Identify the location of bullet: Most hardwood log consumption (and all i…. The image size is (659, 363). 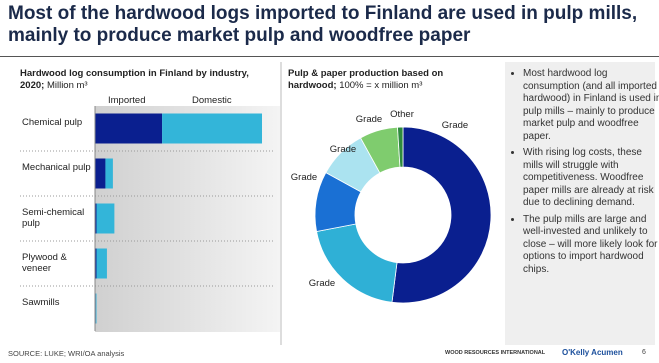
(591, 105).